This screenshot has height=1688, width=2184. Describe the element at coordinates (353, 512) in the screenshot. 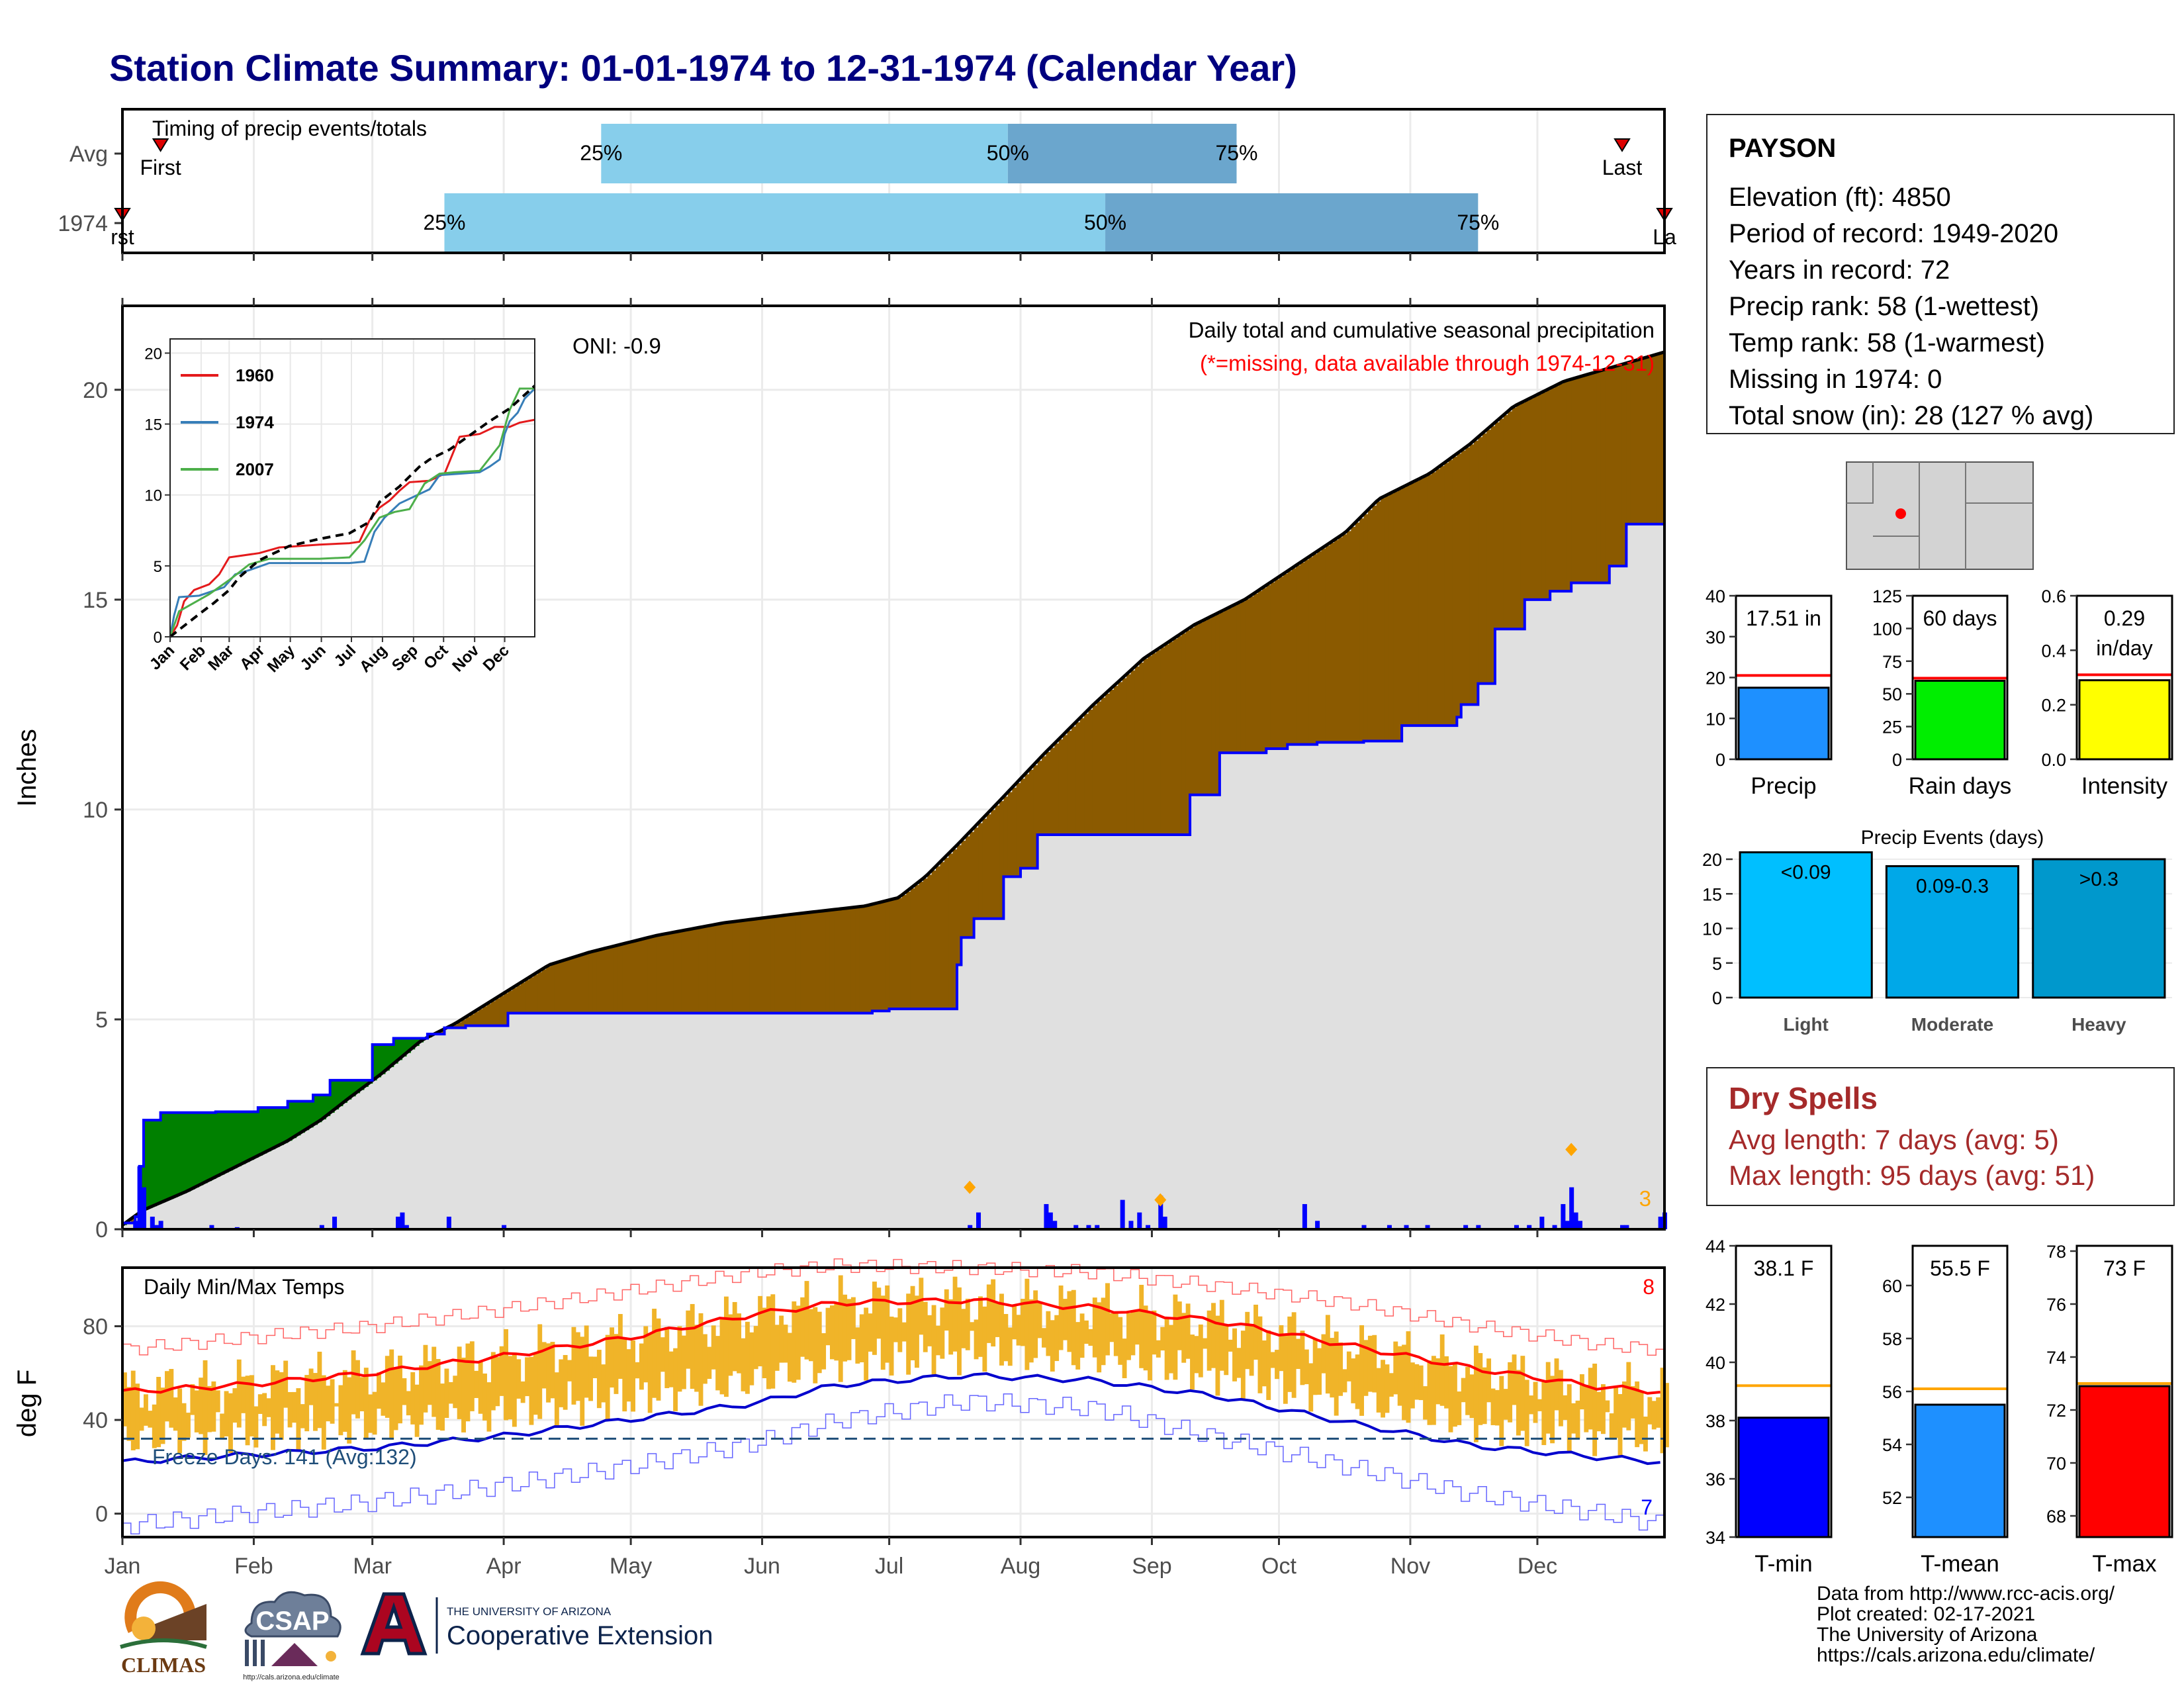

I see `inset-series-1974` at that location.